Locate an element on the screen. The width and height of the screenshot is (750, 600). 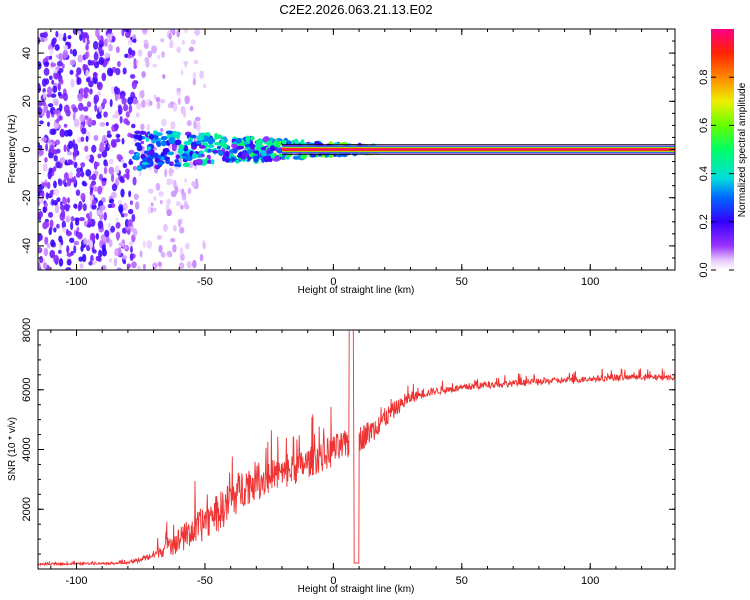
spectrogram-x-axis-label: Height of straight line (km) is located at coordinates (356, 290).